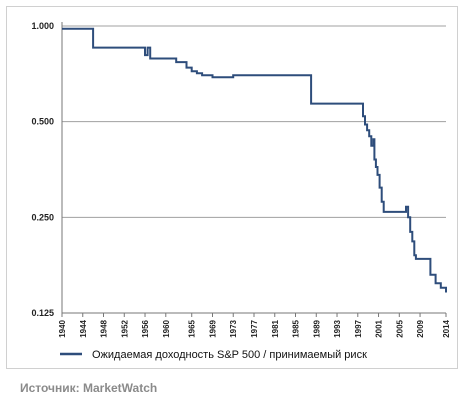 Image resolution: width=464 pixels, height=403 pixels. I want to click on x-tick-label: 2009, so click(420, 328).